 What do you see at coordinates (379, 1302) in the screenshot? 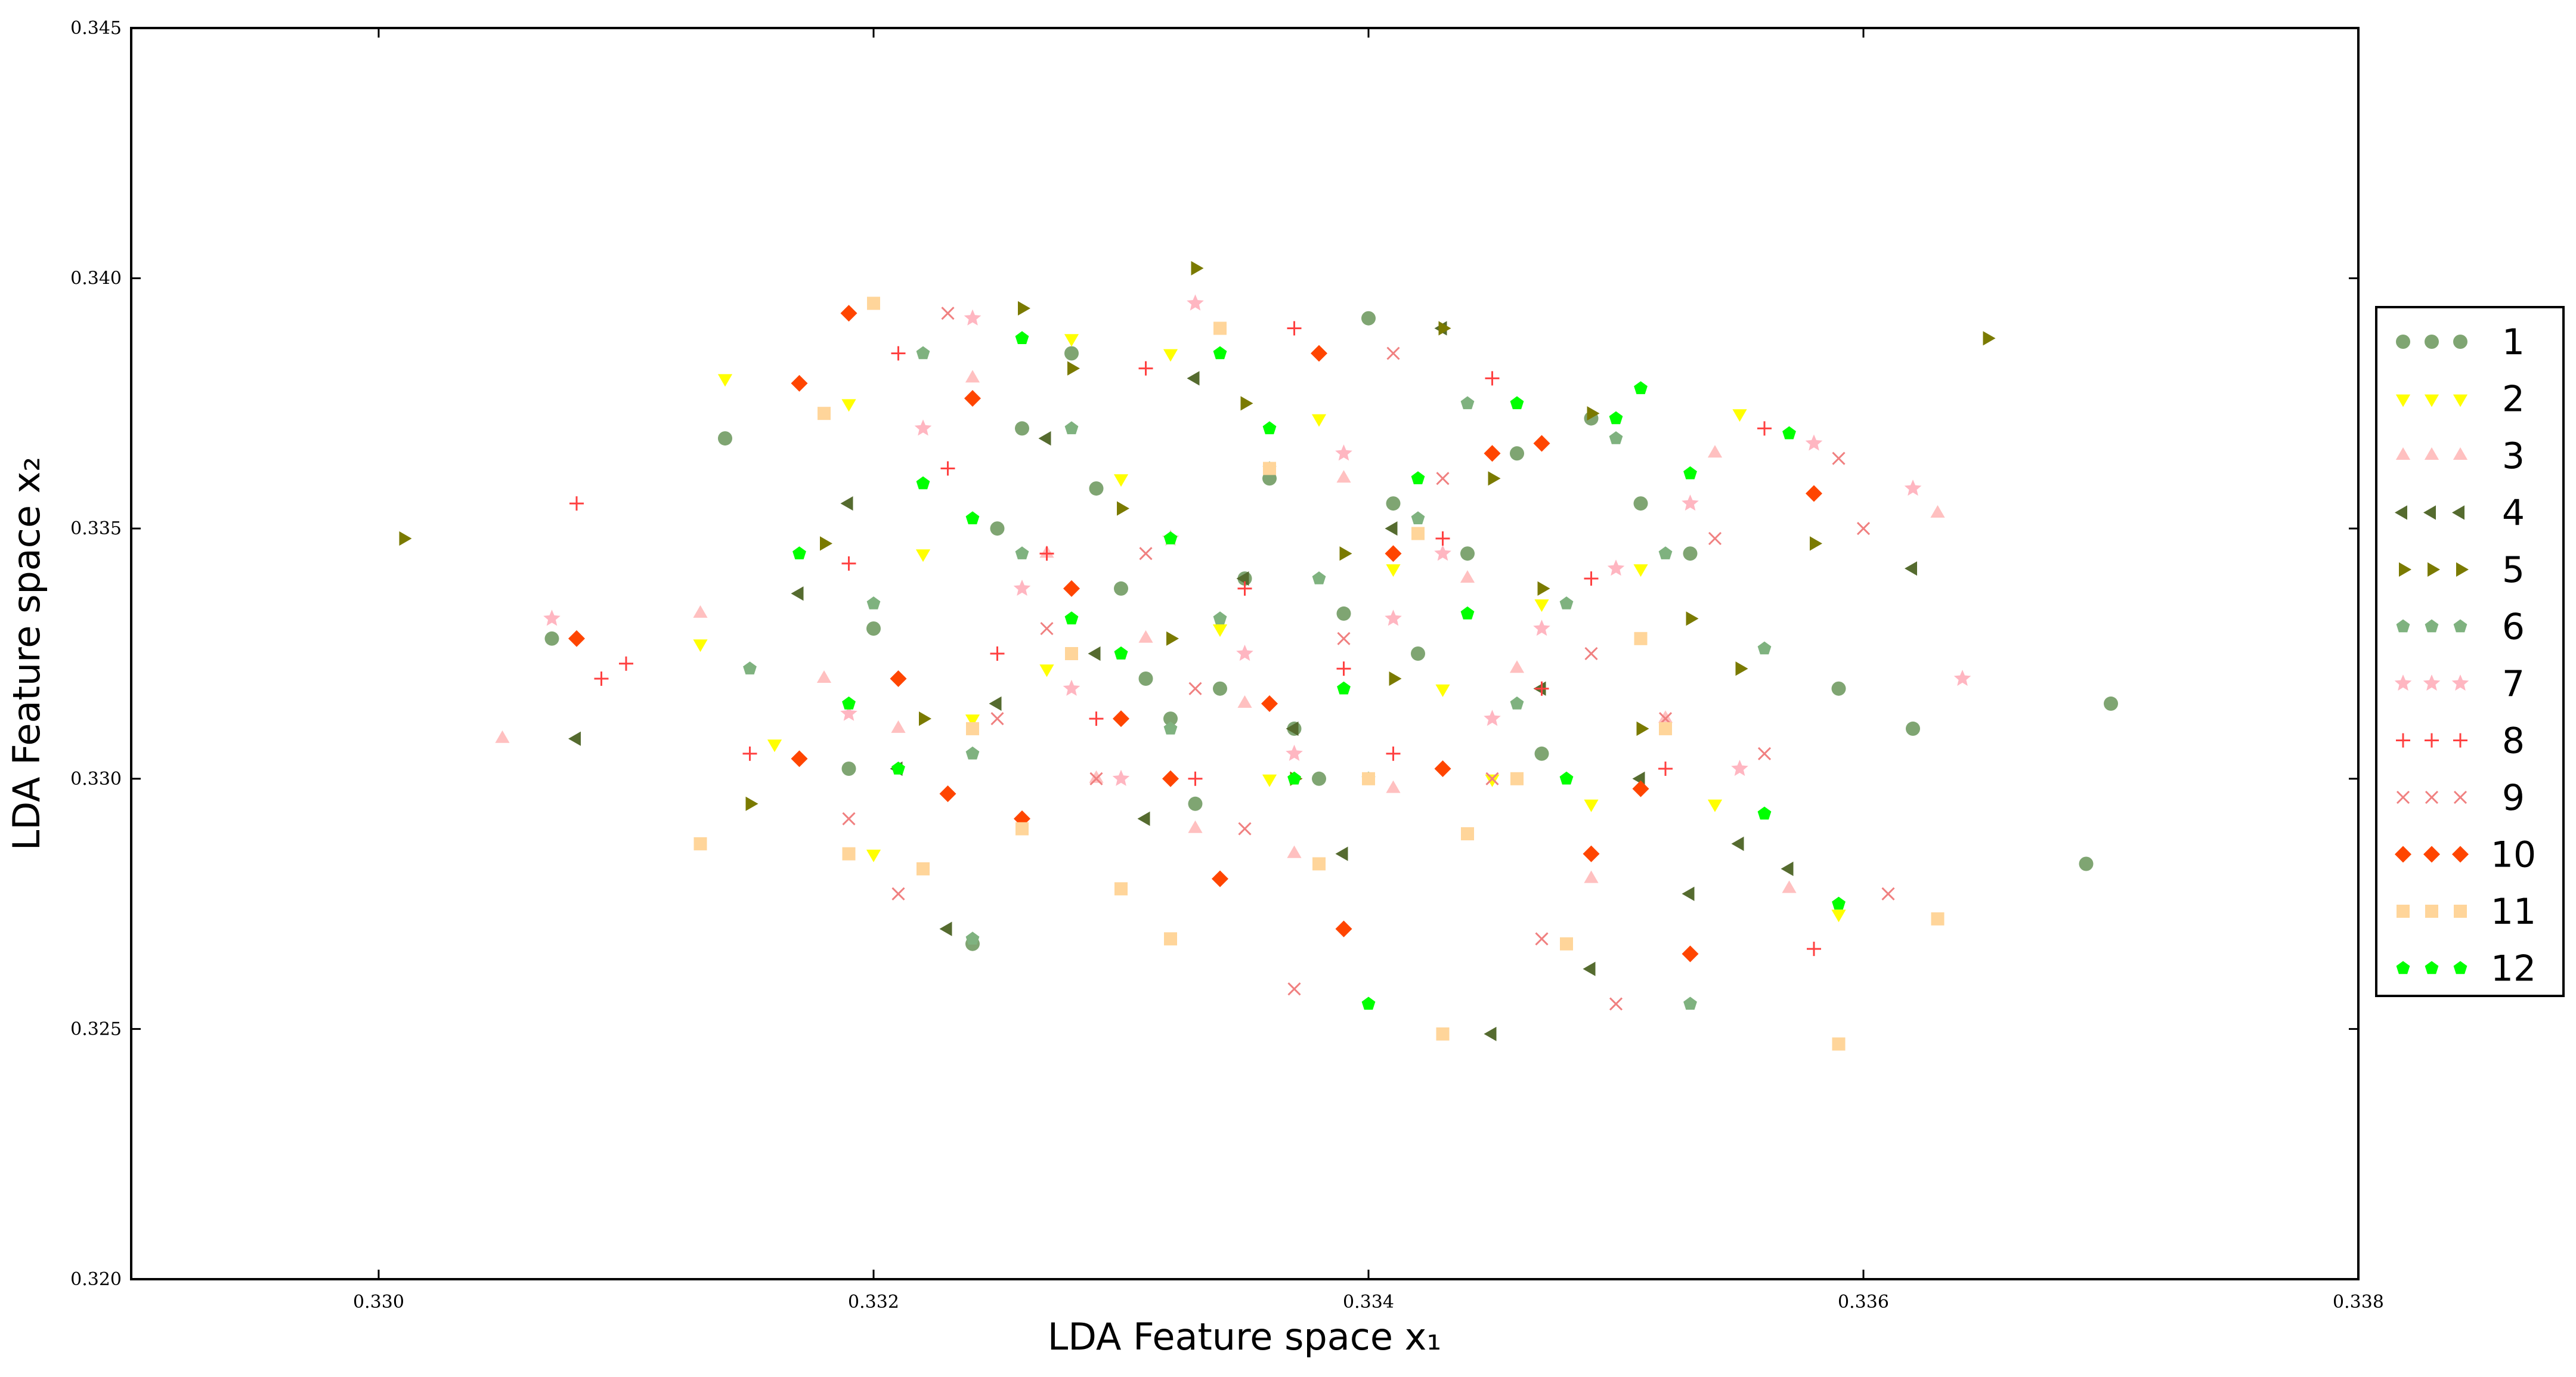
I see `x-tick-label: 0.330` at bounding box center [379, 1302].